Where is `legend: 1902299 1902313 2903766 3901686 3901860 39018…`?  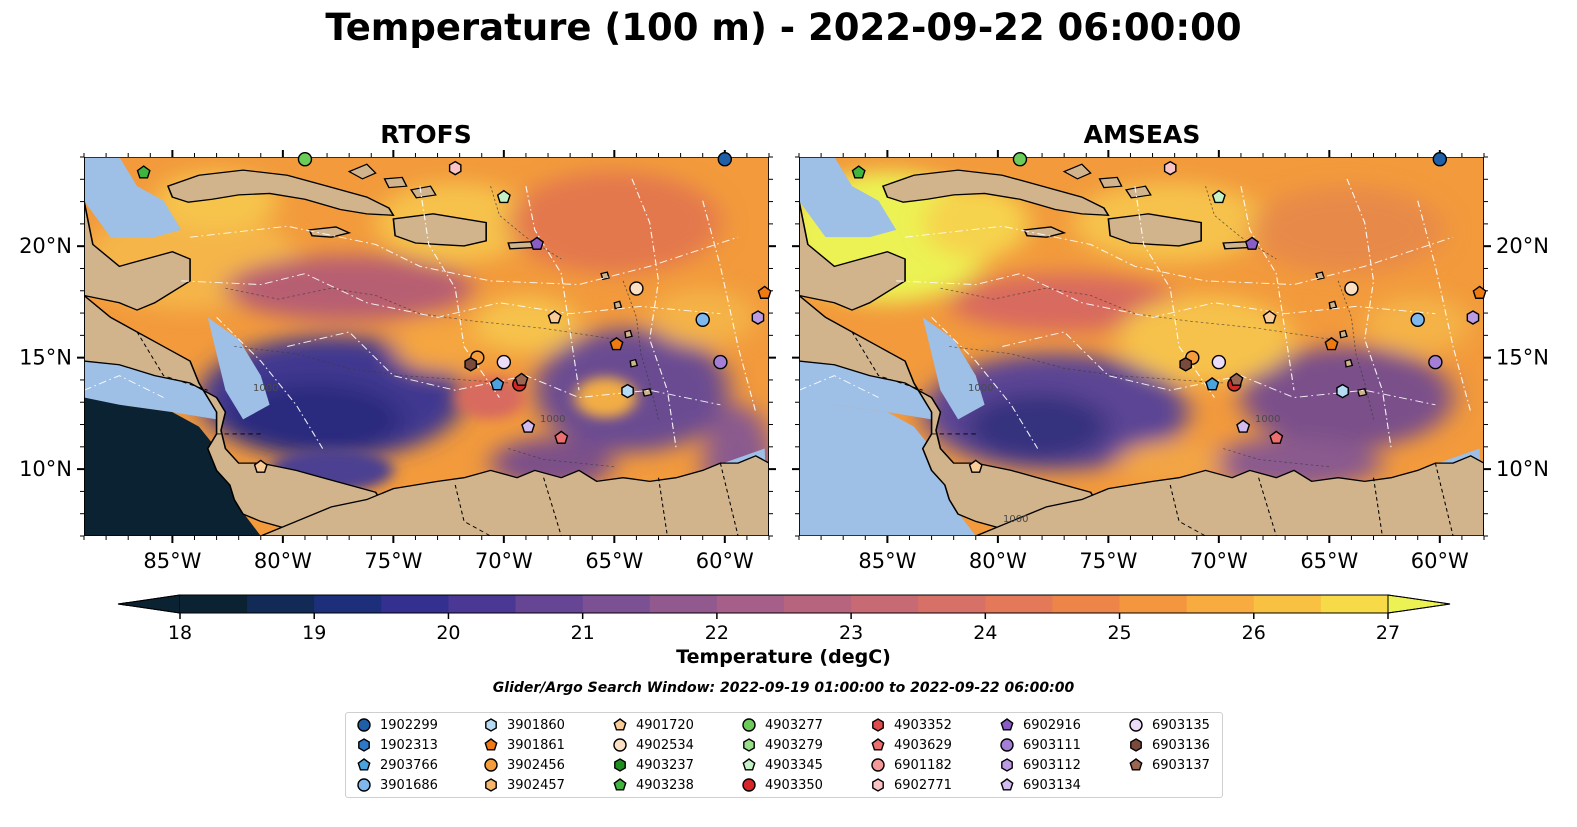 legend: 1902299 1902313 2903766 3901686 3901860 39018… is located at coordinates (784, 755).